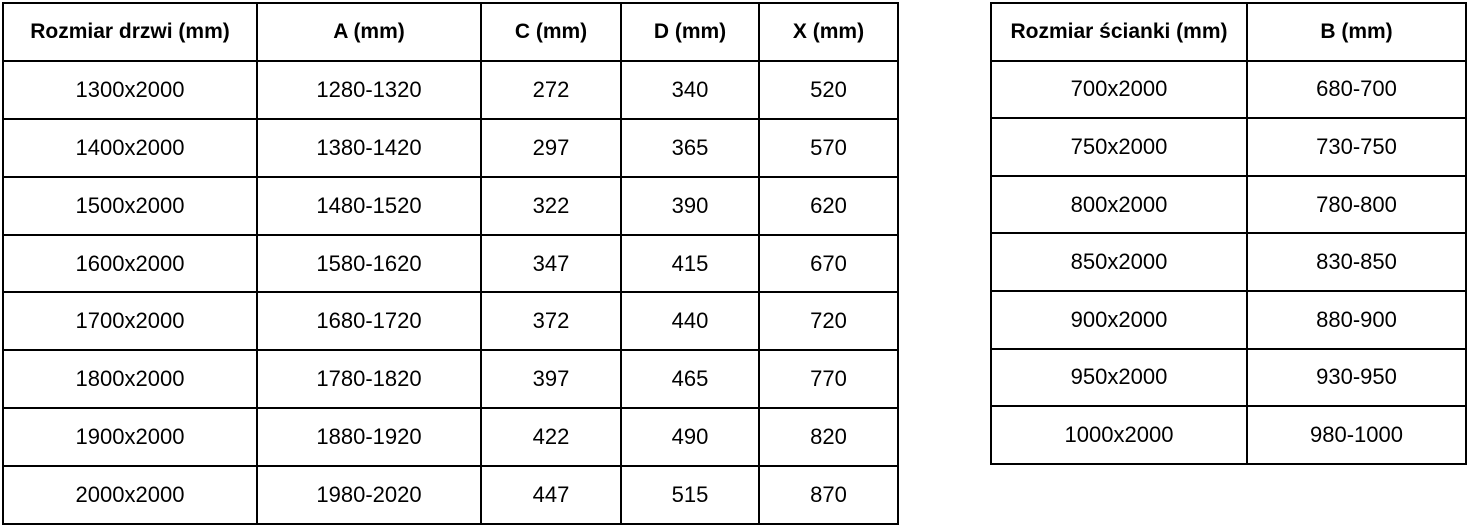  What do you see at coordinates (1356, 32) in the screenshot?
I see `column-header: B (mm)` at bounding box center [1356, 32].